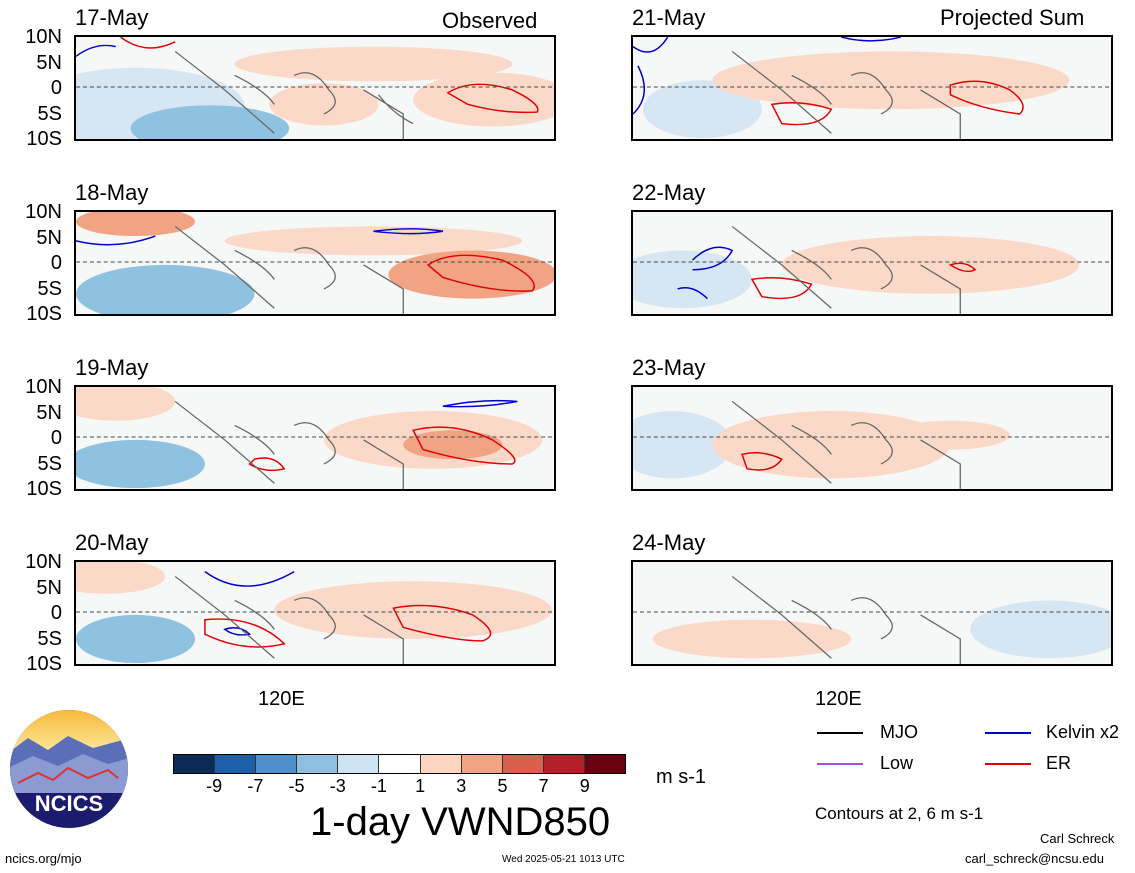 Image resolution: width=1135 pixels, height=873 pixels. Describe the element at coordinates (315, 263) in the screenshot. I see `map-18-may` at that location.